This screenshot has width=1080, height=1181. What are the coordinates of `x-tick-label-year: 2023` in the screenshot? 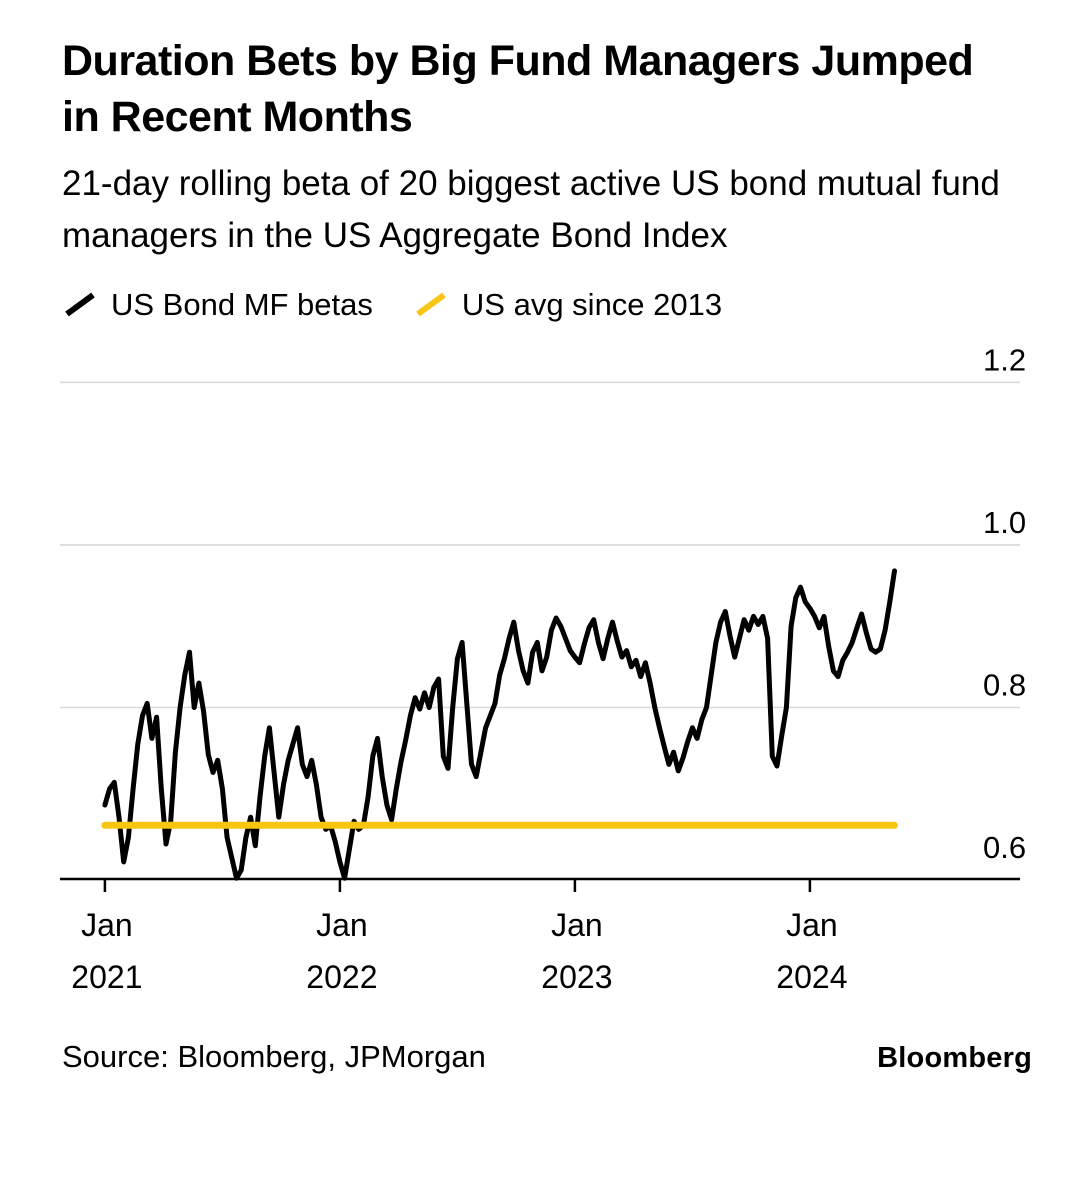 It's located at (576, 977).